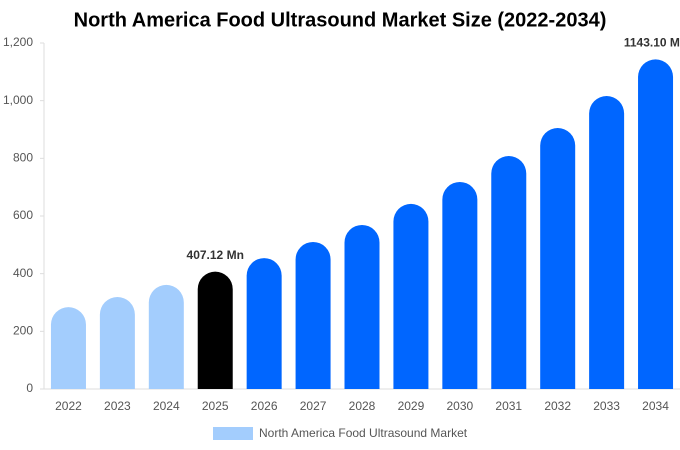 This screenshot has width=680, height=450. Describe the element at coordinates (23, 273) in the screenshot. I see `y-tick-label: 400` at that location.